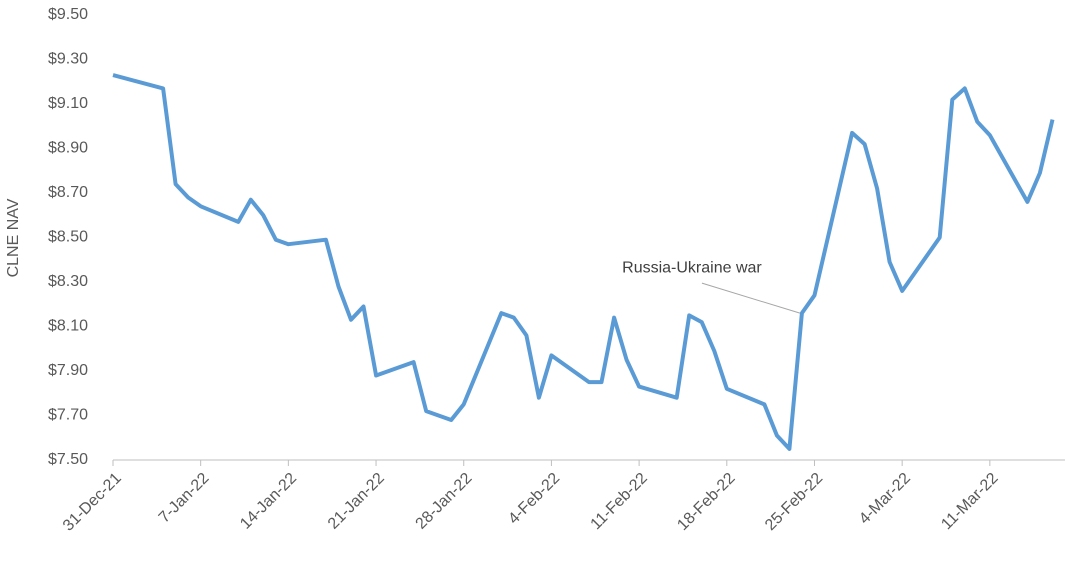  I want to click on y-tick-label: $9.50, so click(68, 14).